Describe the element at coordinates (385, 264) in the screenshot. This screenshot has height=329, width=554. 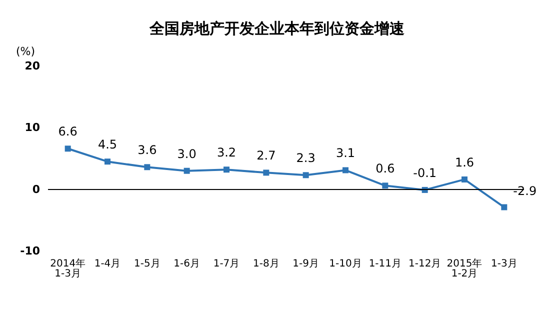
I see `x-tick-label: 1-11月` at that location.